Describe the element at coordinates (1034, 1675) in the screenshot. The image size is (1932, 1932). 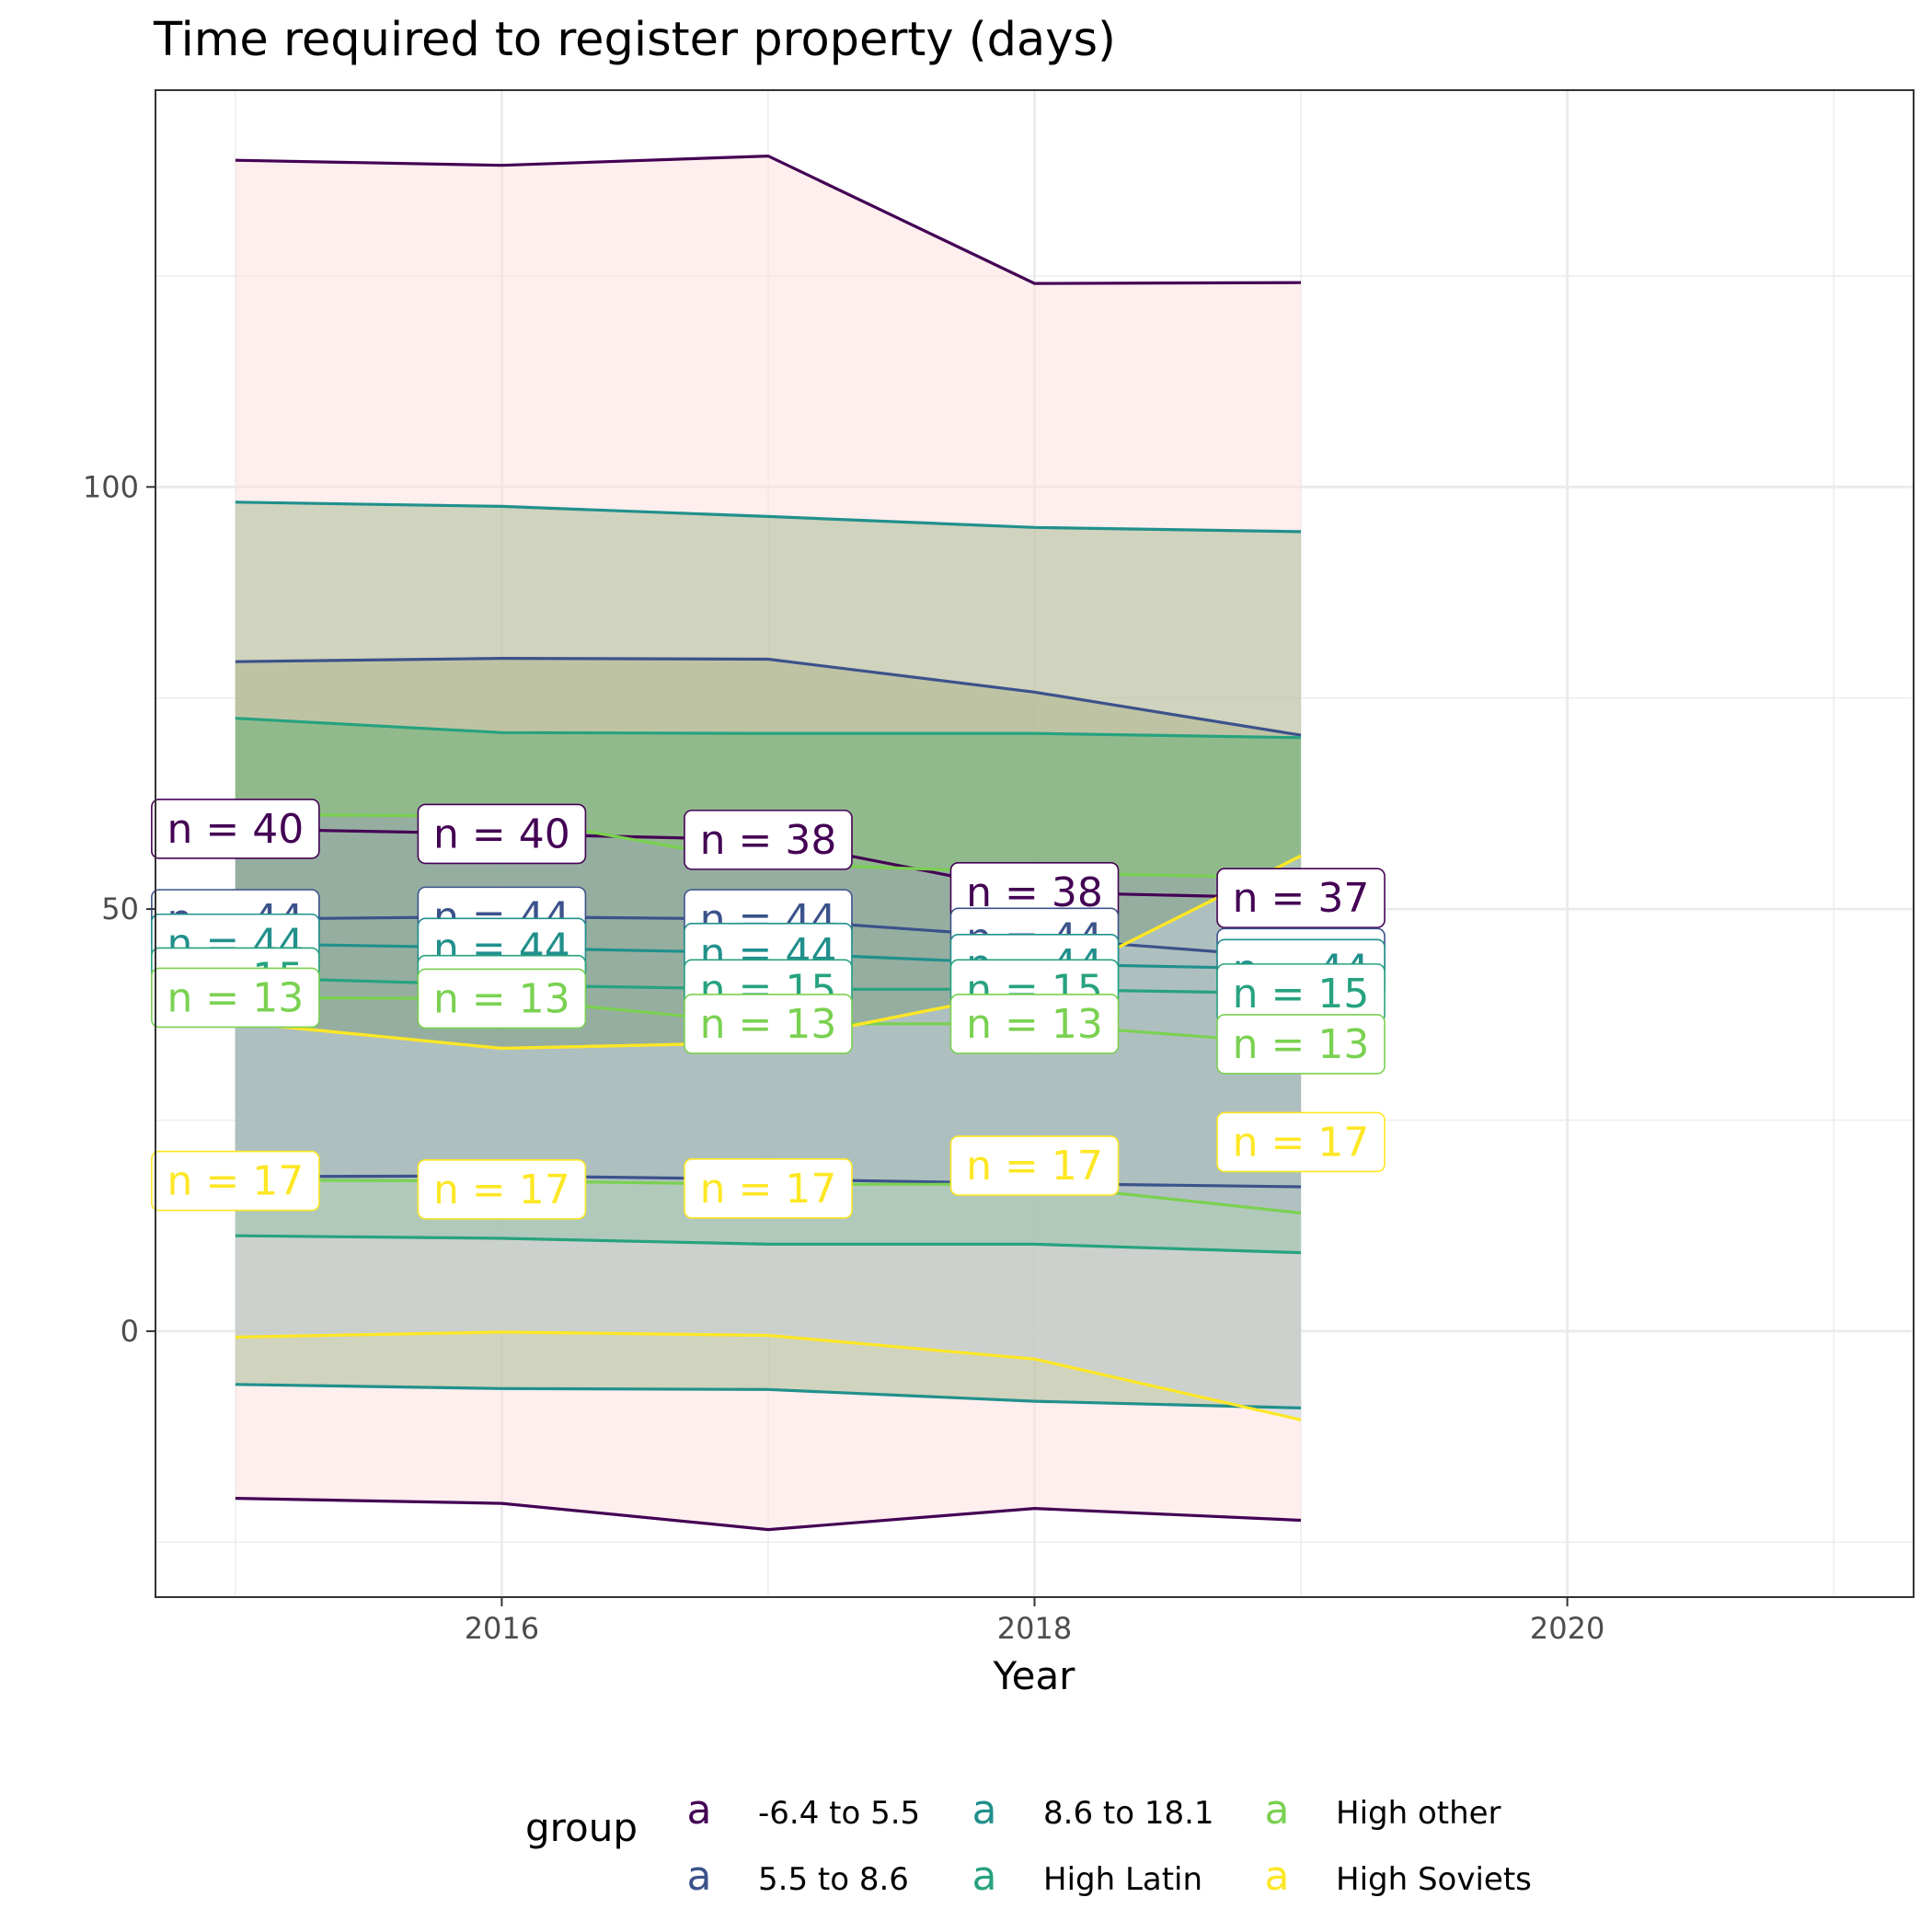
I see `x-axis-title: Year` at that location.